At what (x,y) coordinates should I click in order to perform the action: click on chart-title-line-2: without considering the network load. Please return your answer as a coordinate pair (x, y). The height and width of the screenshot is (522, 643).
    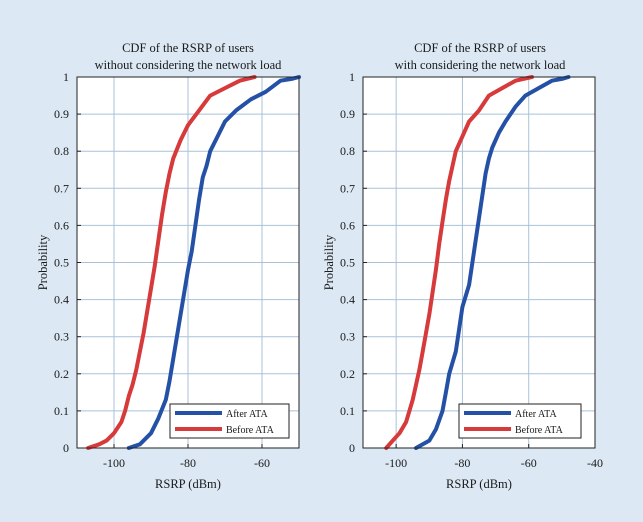
    Looking at the image, I should click on (189, 65).